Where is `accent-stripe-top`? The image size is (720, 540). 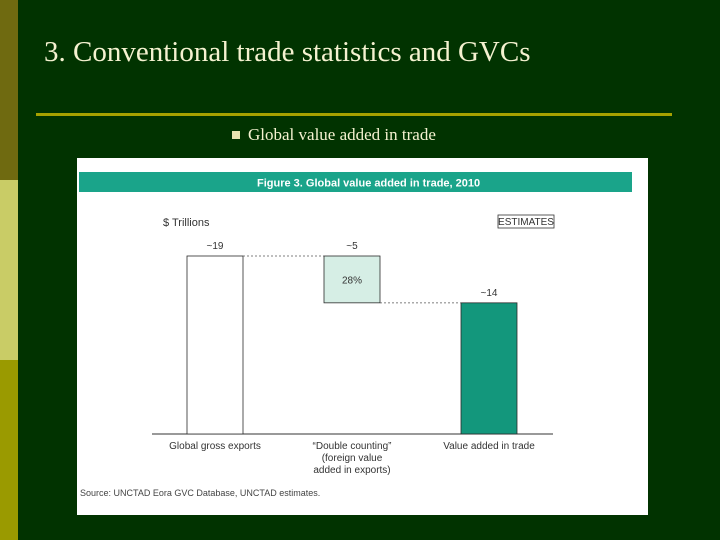 accent-stripe-top is located at coordinates (9, 90).